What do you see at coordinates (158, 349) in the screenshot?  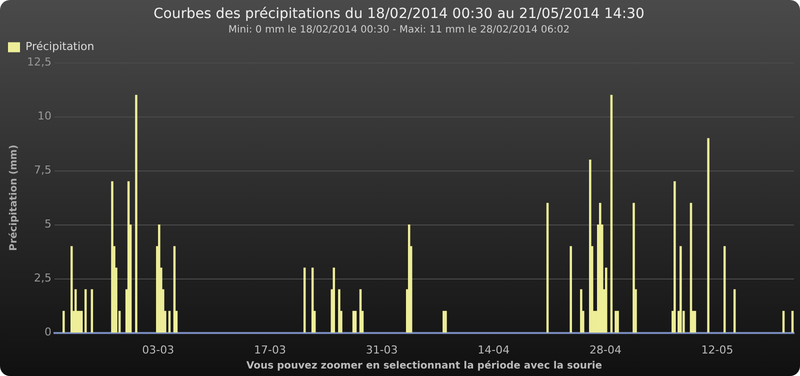 I see `x-tick-label: 03-03` at bounding box center [158, 349].